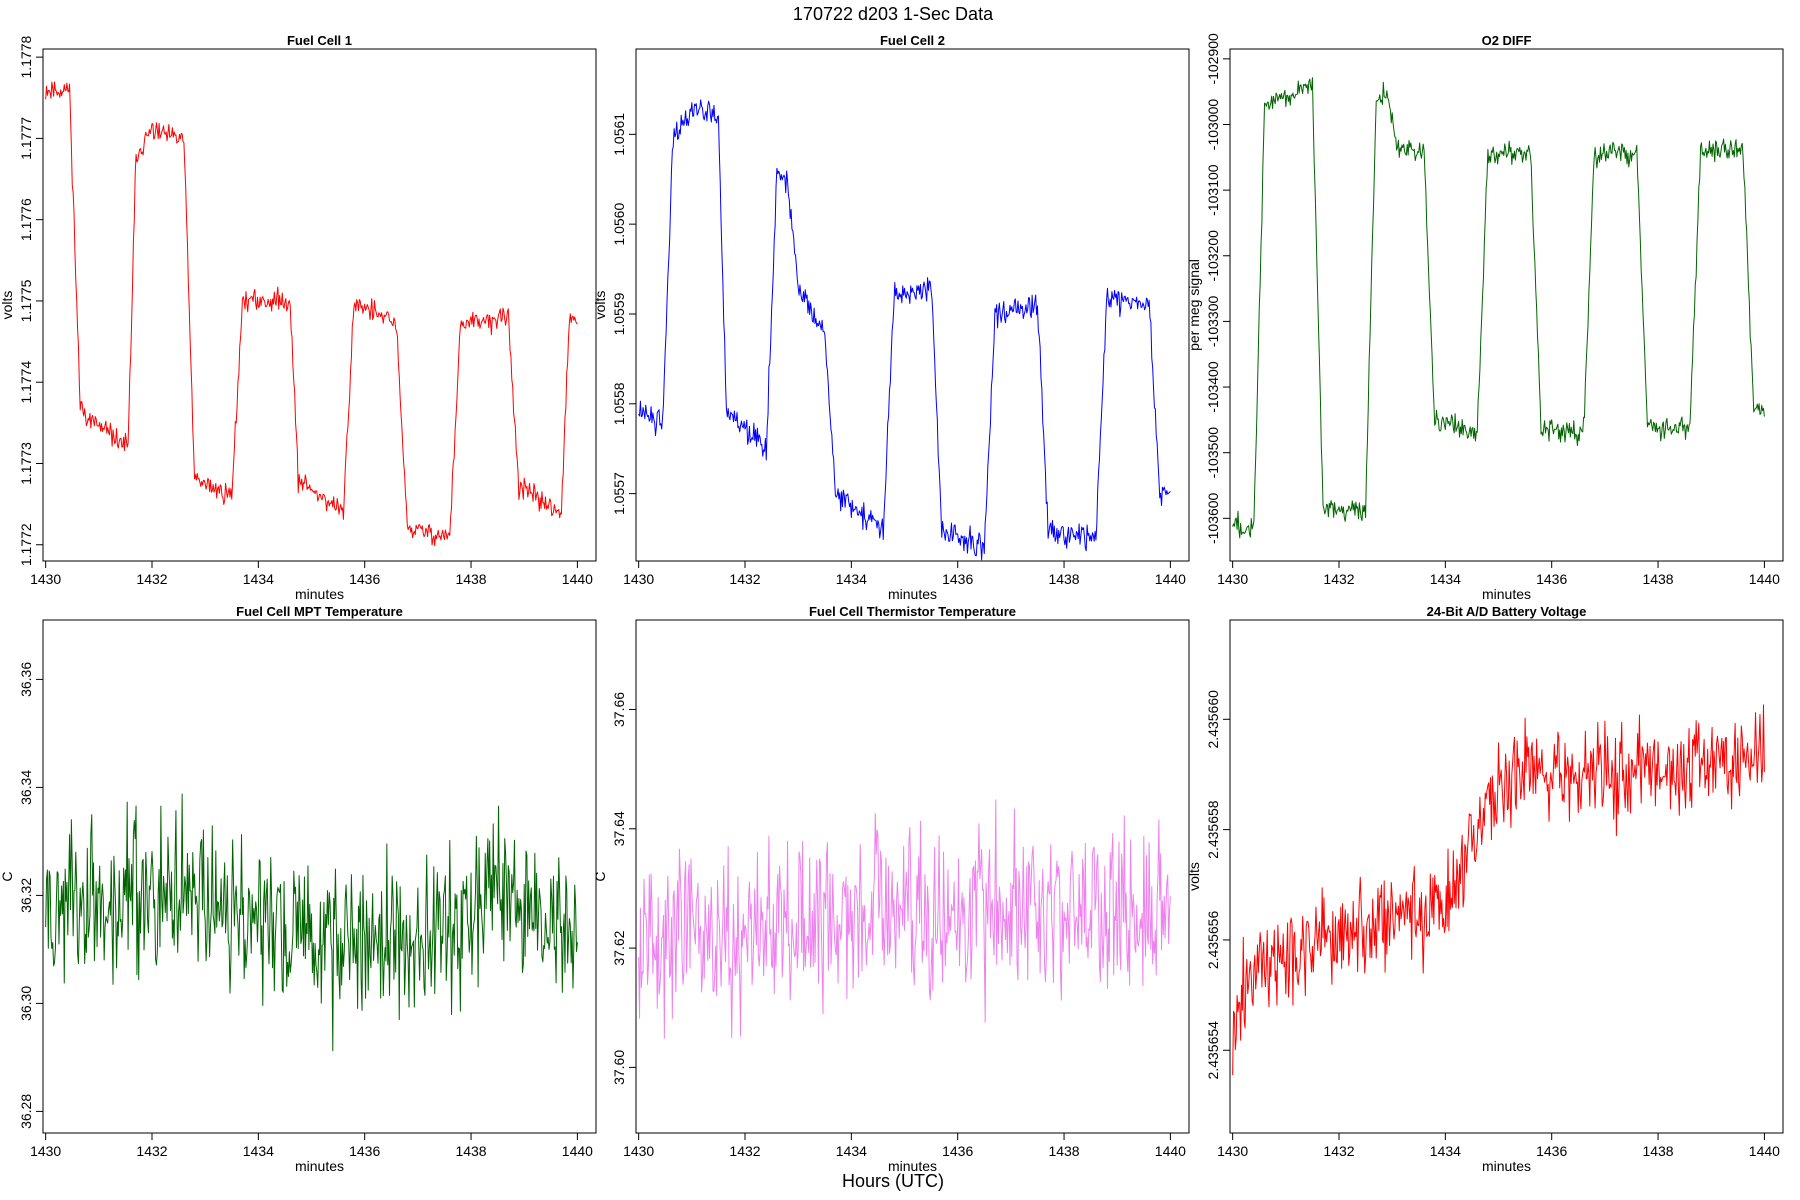 Image resolution: width=1800 pixels, height=1200 pixels. I want to click on y-tick-label: 36.28, so click(26, 1111).